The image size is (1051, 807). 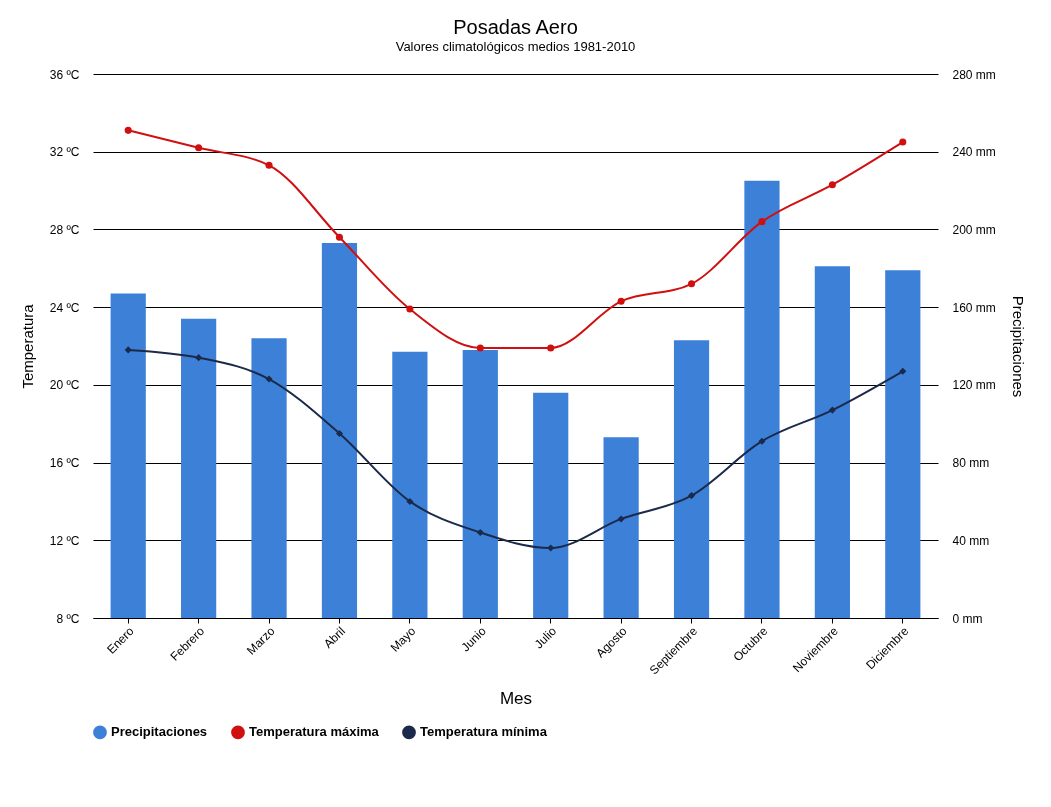 What do you see at coordinates (974, 152) in the screenshot?
I see `y2-tick-label: 240 mm` at bounding box center [974, 152].